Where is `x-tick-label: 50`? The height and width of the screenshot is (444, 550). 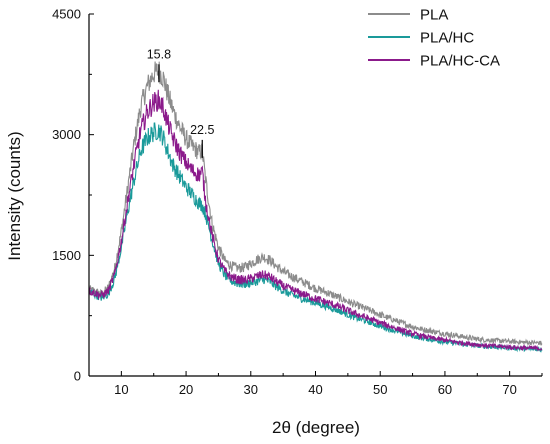 x-tick-label: 50 is located at coordinates (380, 389).